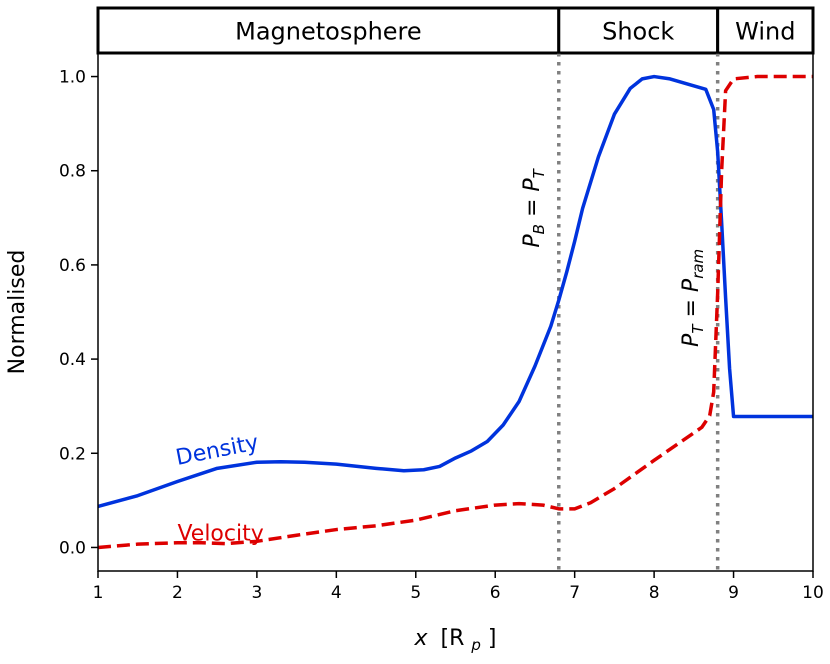 This screenshot has height=664, width=830. I want to click on boundary-label: PB = PT, so click(534, 207).